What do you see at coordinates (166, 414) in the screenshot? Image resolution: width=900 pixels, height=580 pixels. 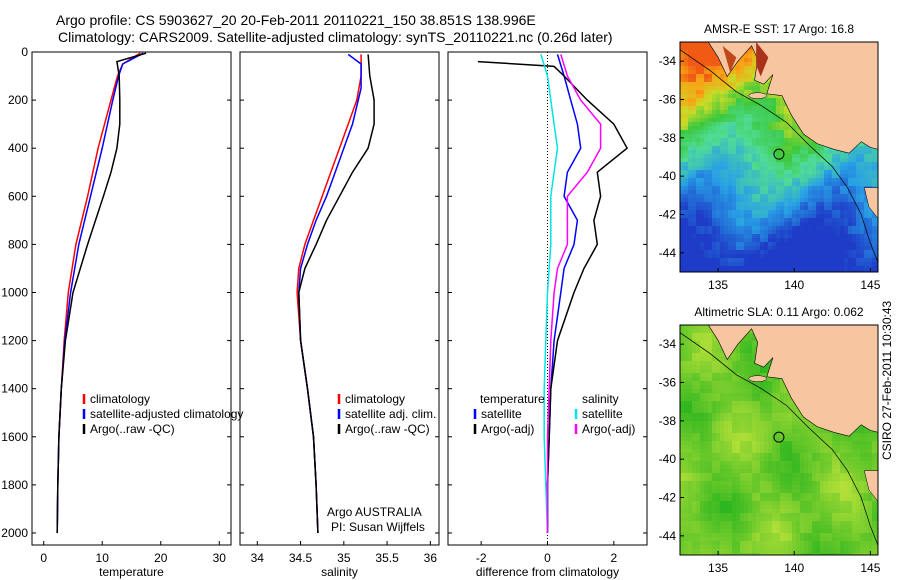 I see `legend-temperature-label: satellite-adjusted climatology` at bounding box center [166, 414].